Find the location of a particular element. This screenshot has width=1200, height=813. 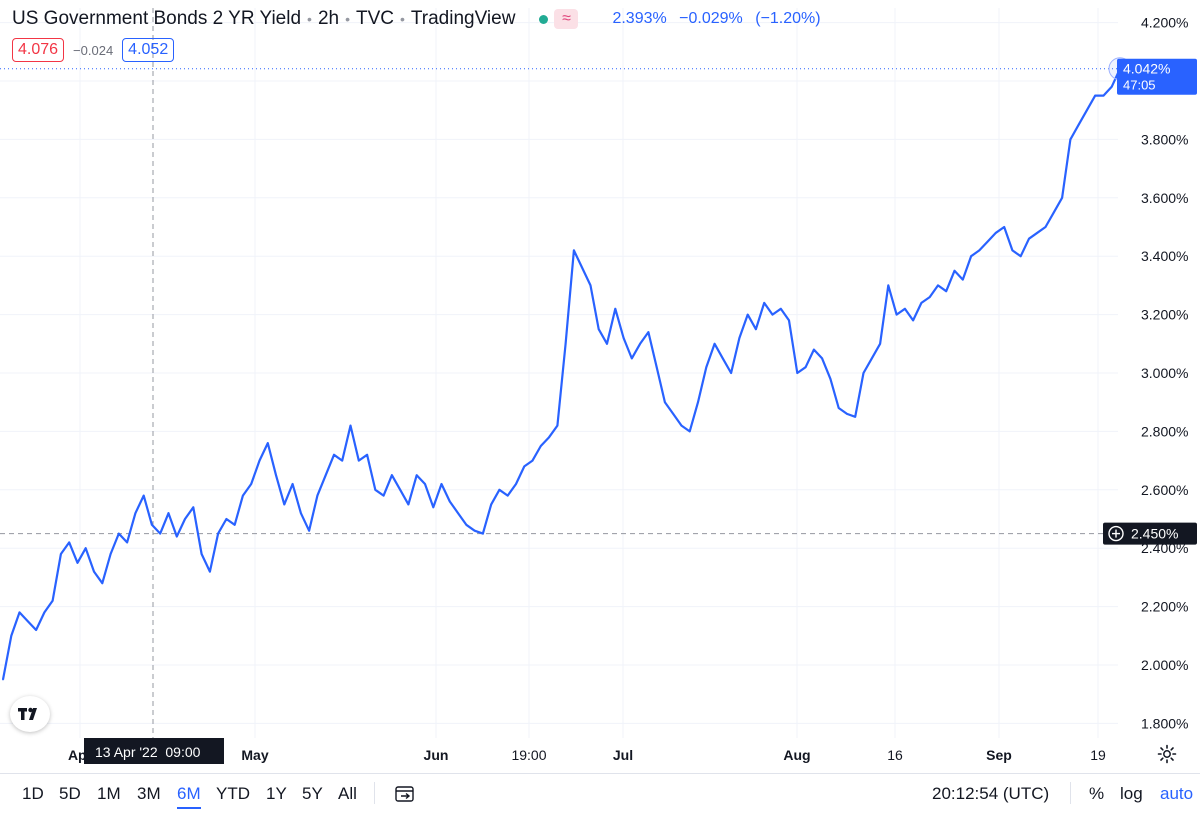

market-status: ≈ is located at coordinates (556, 19).